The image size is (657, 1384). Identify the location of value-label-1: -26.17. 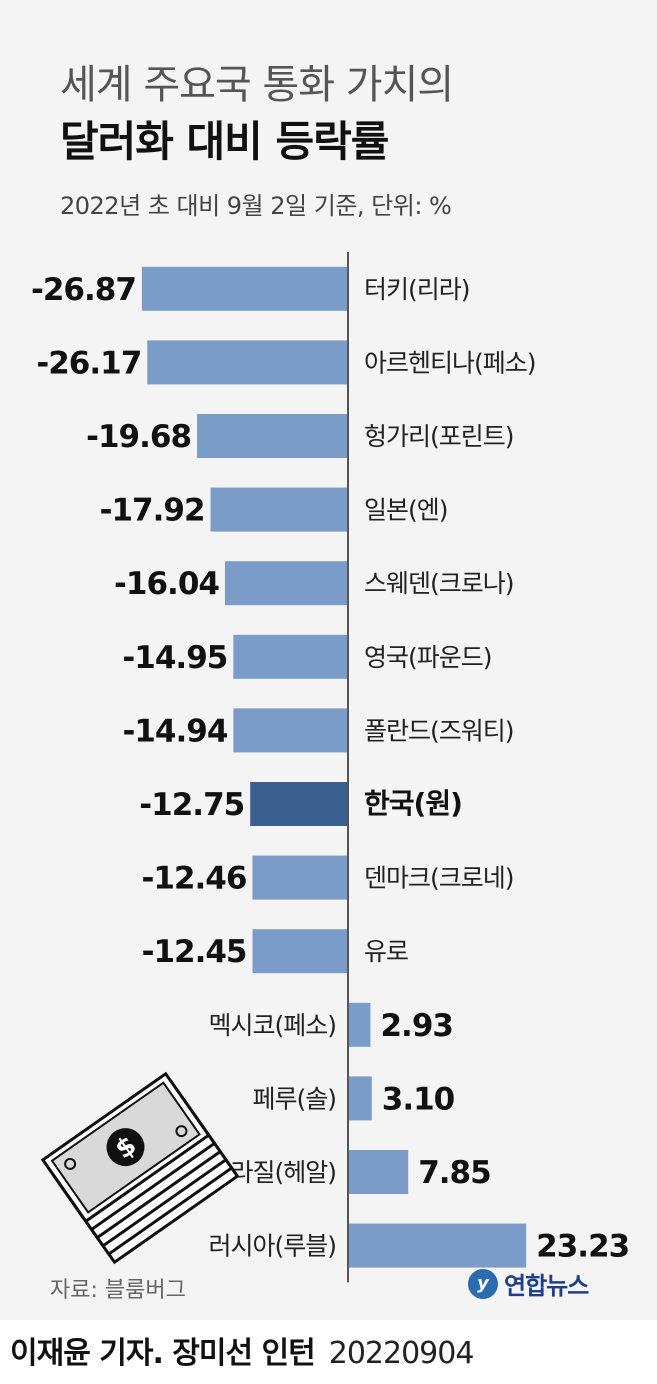
(88, 363).